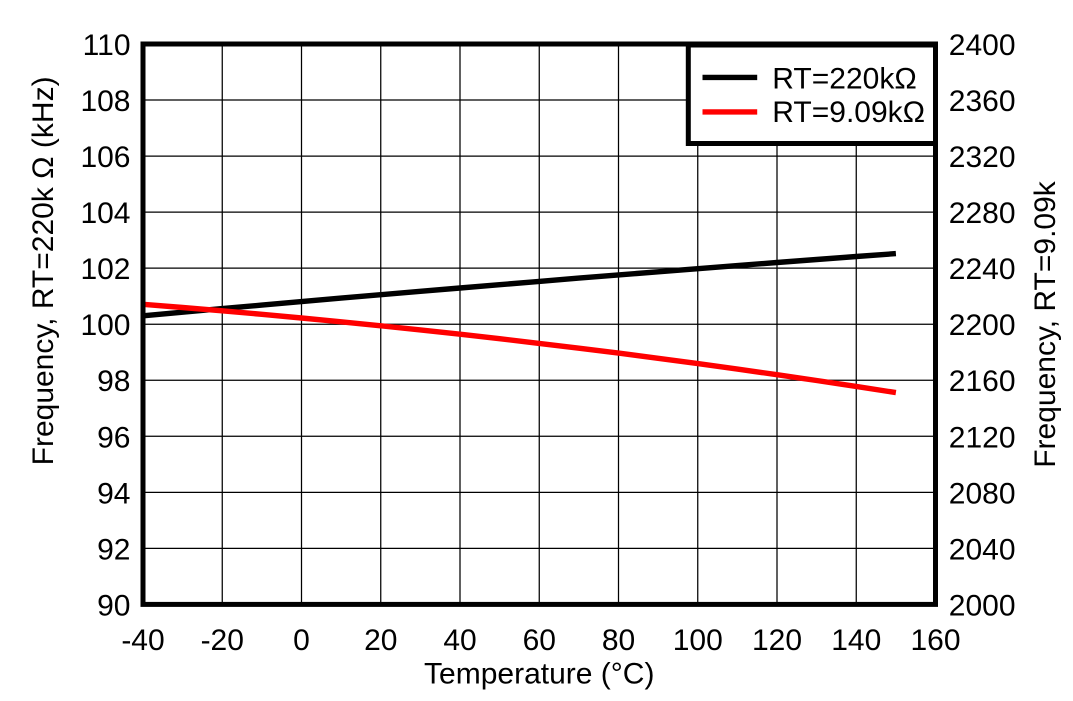 The width and height of the screenshot is (1073, 701). What do you see at coordinates (935, 640) in the screenshot?
I see `svg-text: 160` at bounding box center [935, 640].